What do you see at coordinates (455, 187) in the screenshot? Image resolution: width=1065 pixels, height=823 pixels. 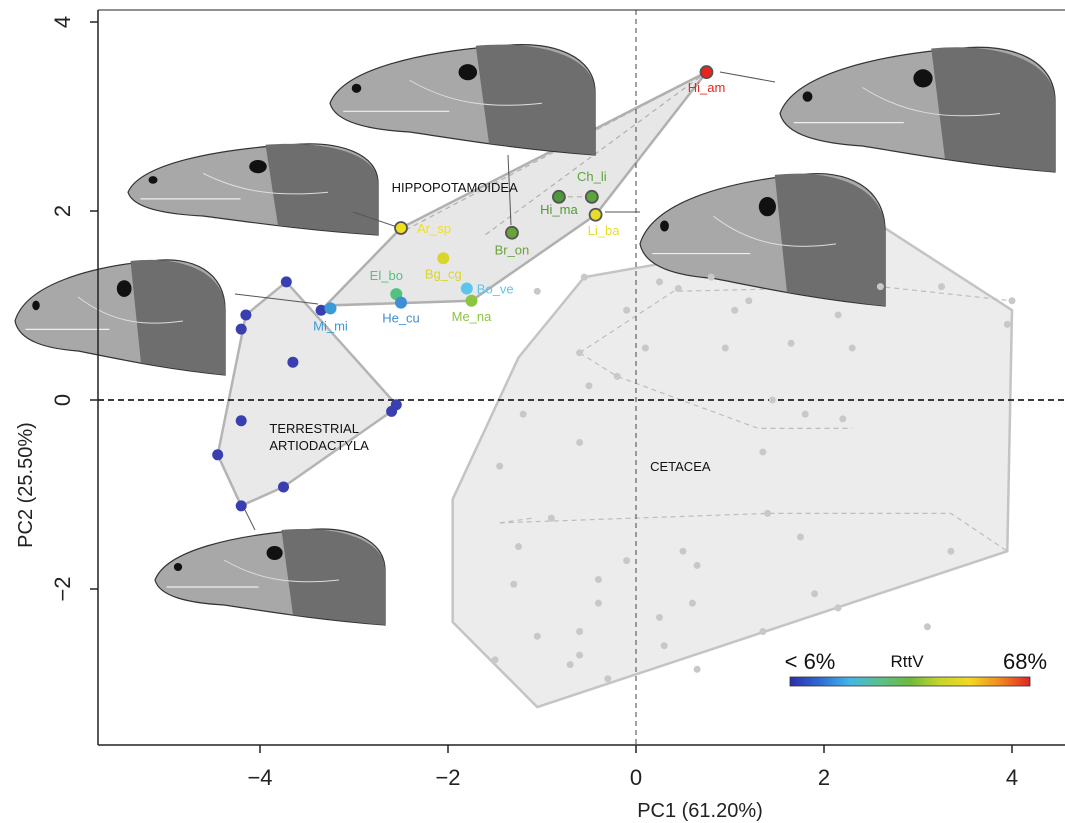 I see `group-label-hippopotamoidea: HIPPOPOTAMOIDEA` at bounding box center [455, 187].